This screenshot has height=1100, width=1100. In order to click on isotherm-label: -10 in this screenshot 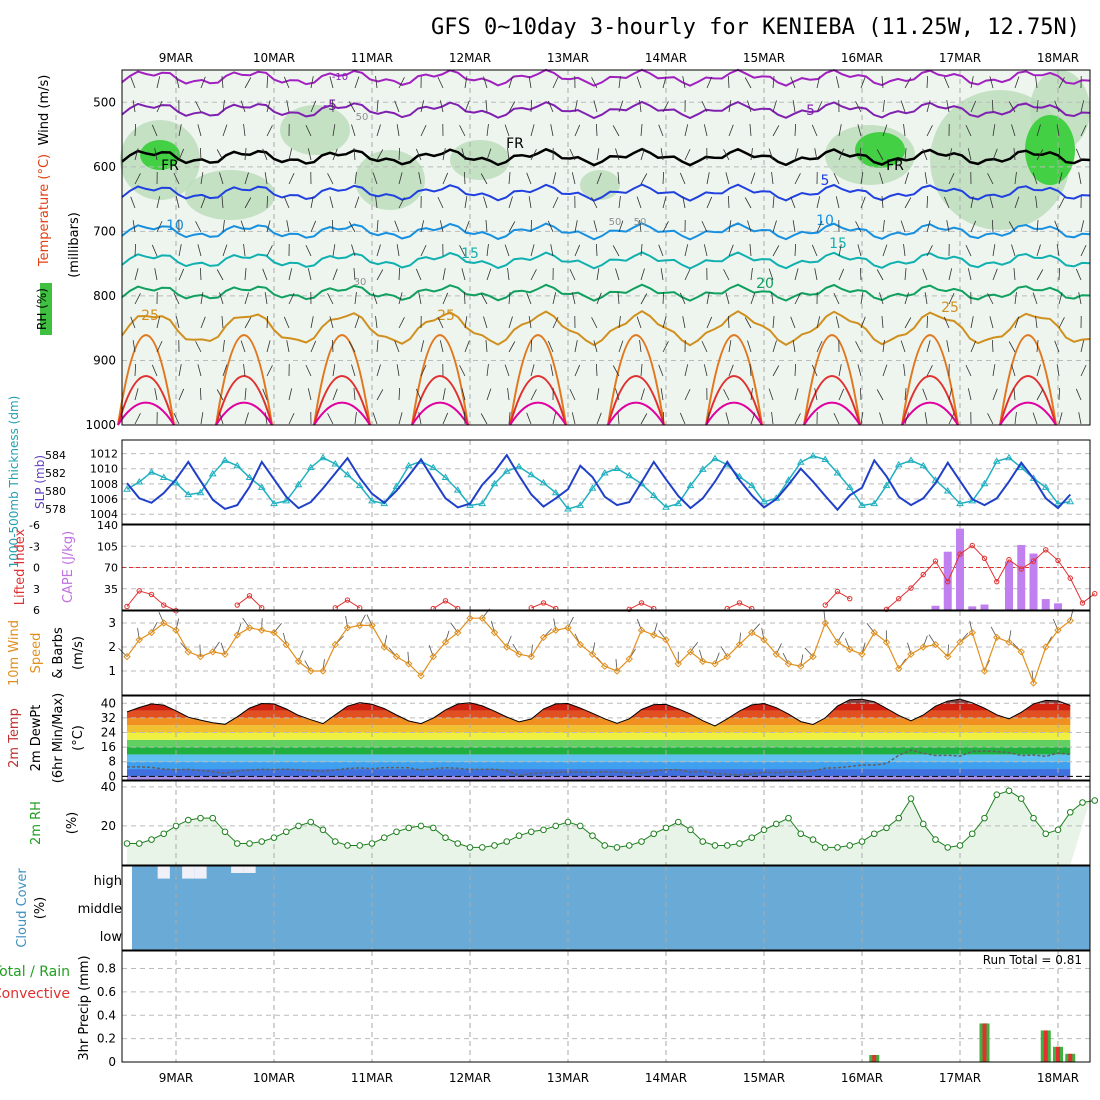, I will do `click(340, 77)`.